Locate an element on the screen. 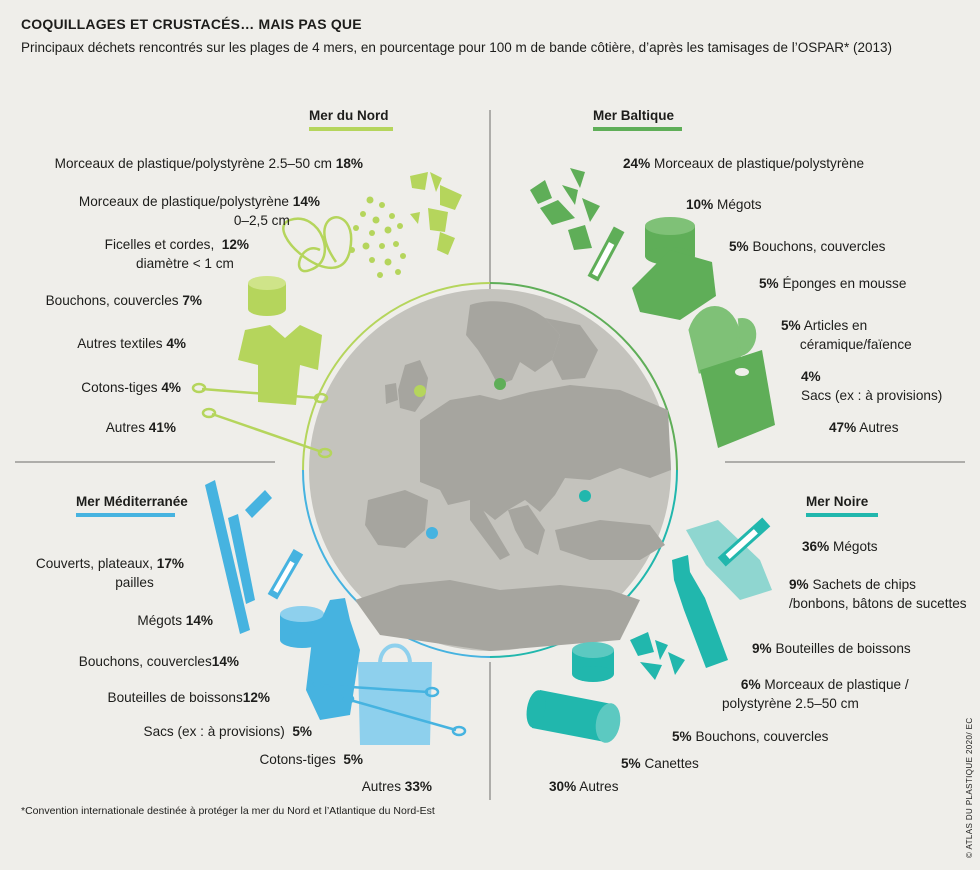 This screenshot has height=870, width=980. noire-fragments is located at coordinates (657, 656).